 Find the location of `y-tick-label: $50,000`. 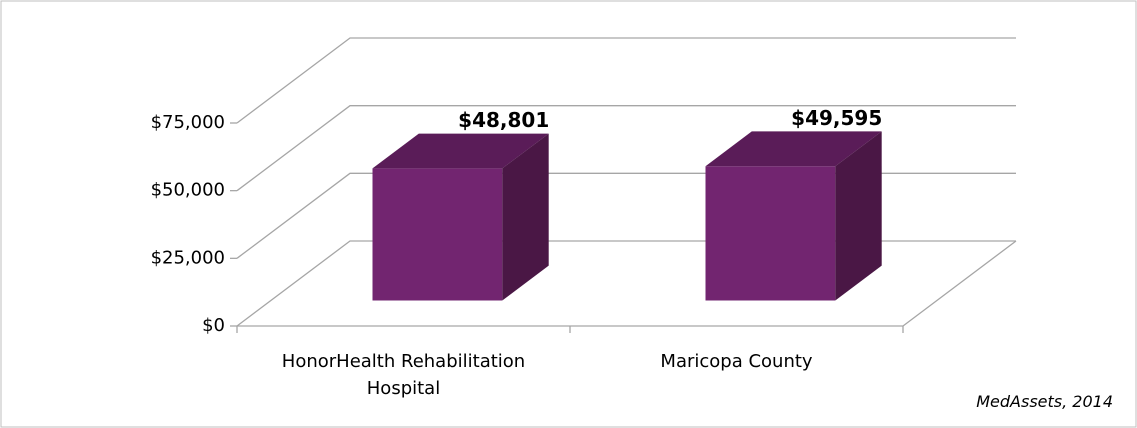

y-tick-label: $50,000 is located at coordinates (188, 190).